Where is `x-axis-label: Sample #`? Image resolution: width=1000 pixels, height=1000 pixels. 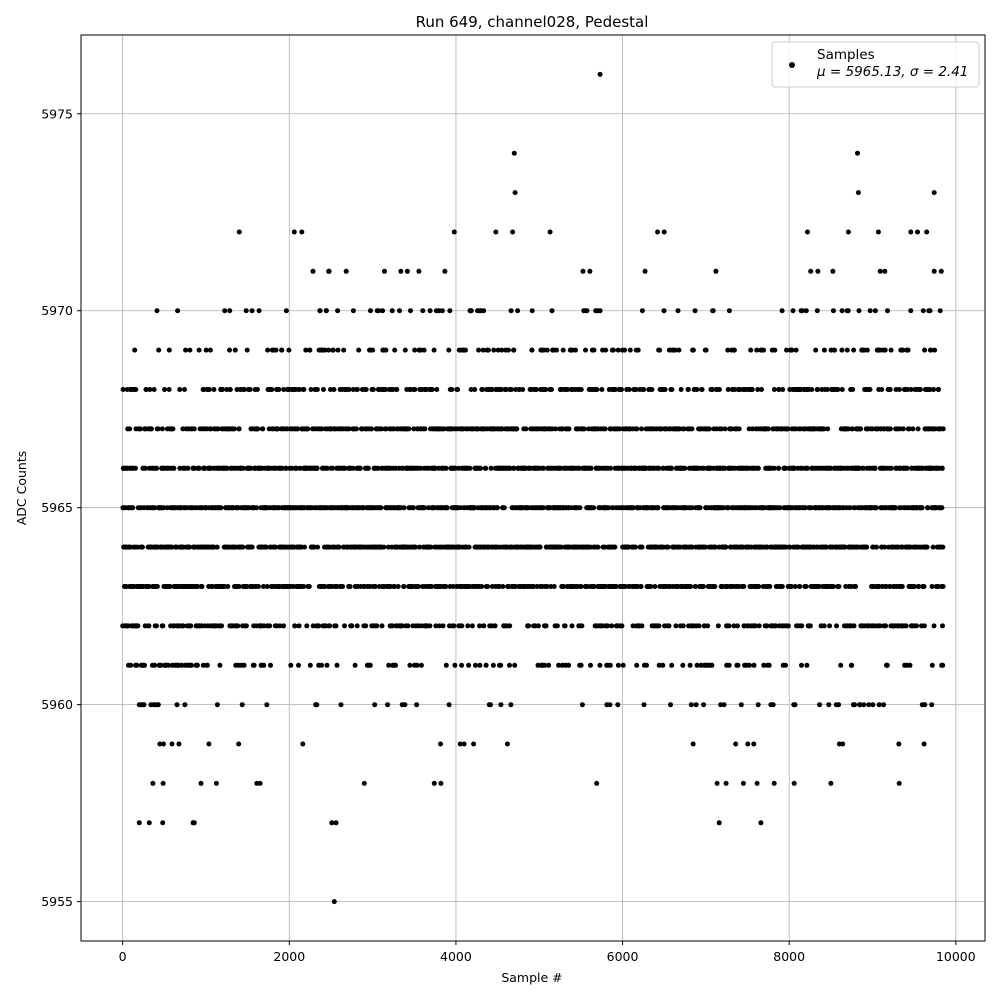 x-axis-label: Sample # is located at coordinates (531, 977).